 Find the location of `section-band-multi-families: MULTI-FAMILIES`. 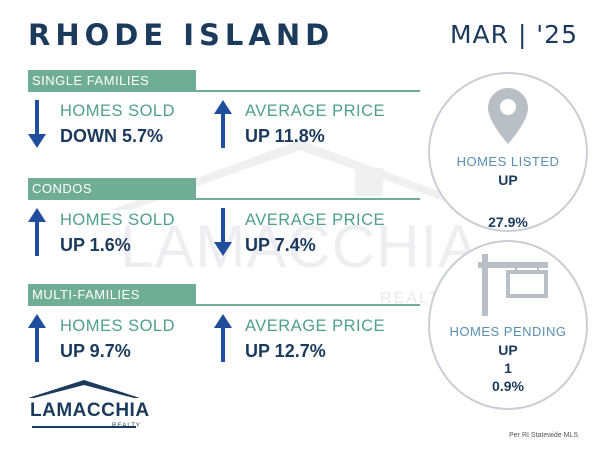

section-band-multi-families: MULTI-FAMILIES is located at coordinates (112, 295).